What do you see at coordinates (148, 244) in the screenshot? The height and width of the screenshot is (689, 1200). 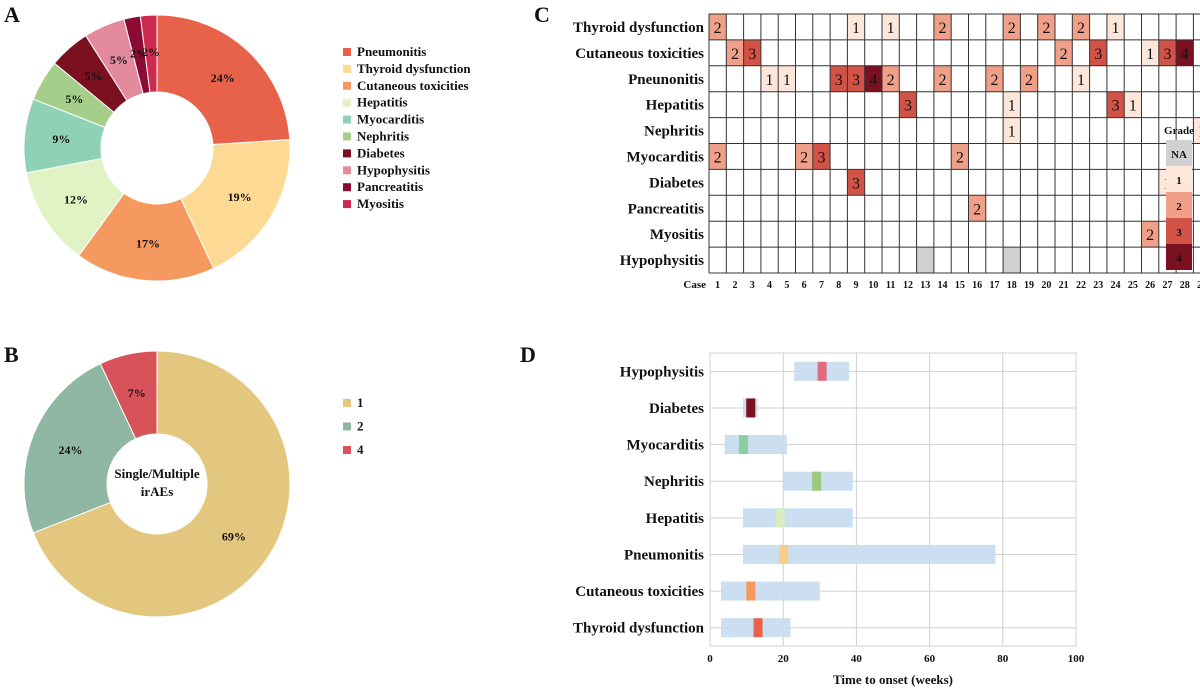 I see `slice-value-label: 17%` at bounding box center [148, 244].